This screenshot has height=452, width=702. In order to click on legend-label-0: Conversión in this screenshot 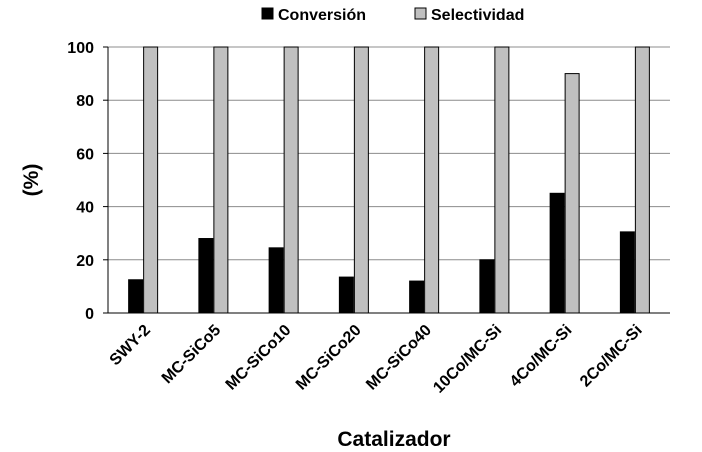, I will do `click(322, 15)`.